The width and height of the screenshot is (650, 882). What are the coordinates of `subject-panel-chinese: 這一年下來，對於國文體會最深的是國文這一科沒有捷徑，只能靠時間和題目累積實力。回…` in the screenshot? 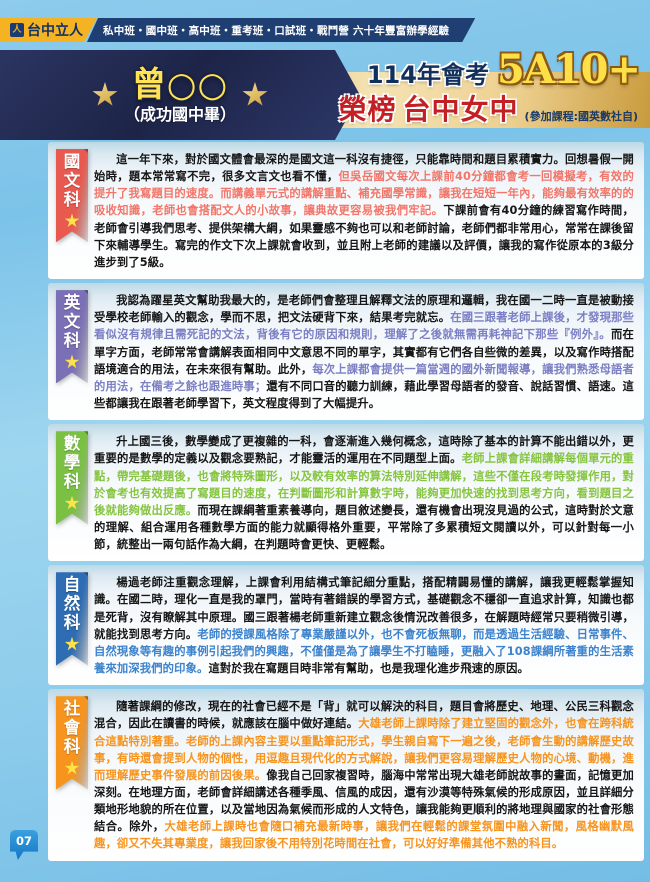 It's located at (346, 211).